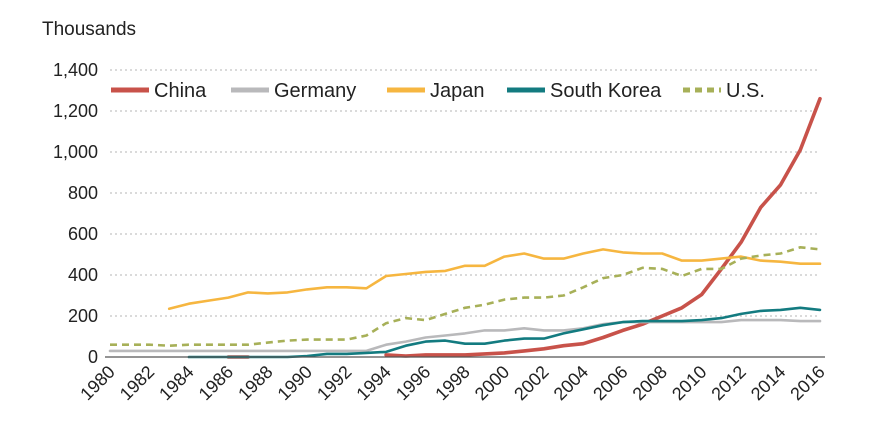  What do you see at coordinates (650, 383) in the screenshot?
I see `x-tick-label-2008: 2008` at bounding box center [650, 383].